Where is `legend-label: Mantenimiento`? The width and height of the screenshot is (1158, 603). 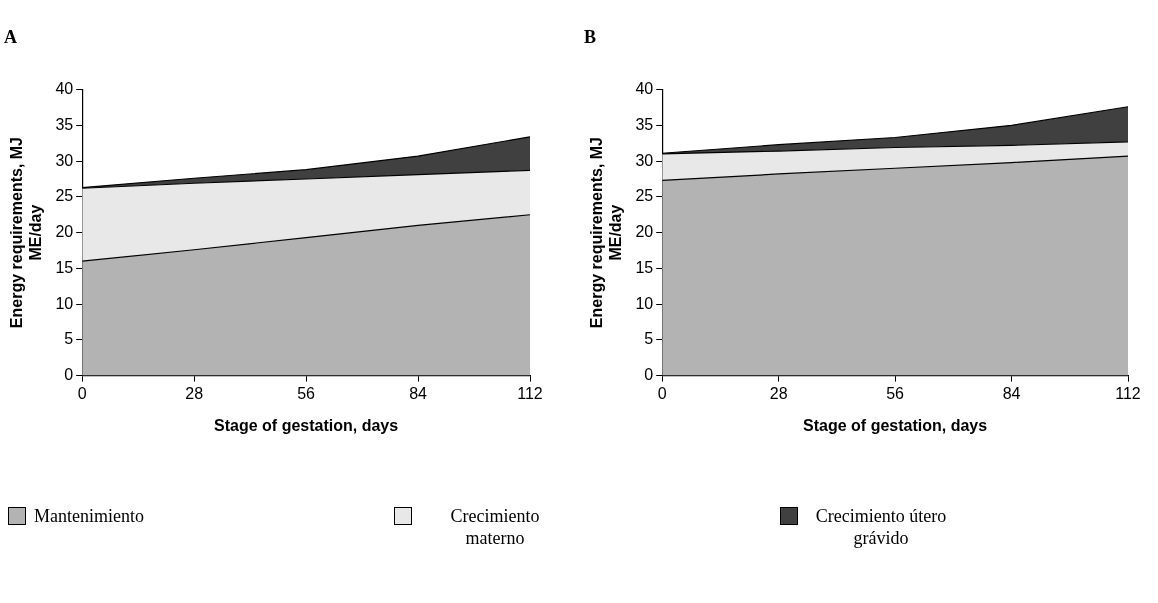 legend-label: Mantenimiento is located at coordinates (89, 516).